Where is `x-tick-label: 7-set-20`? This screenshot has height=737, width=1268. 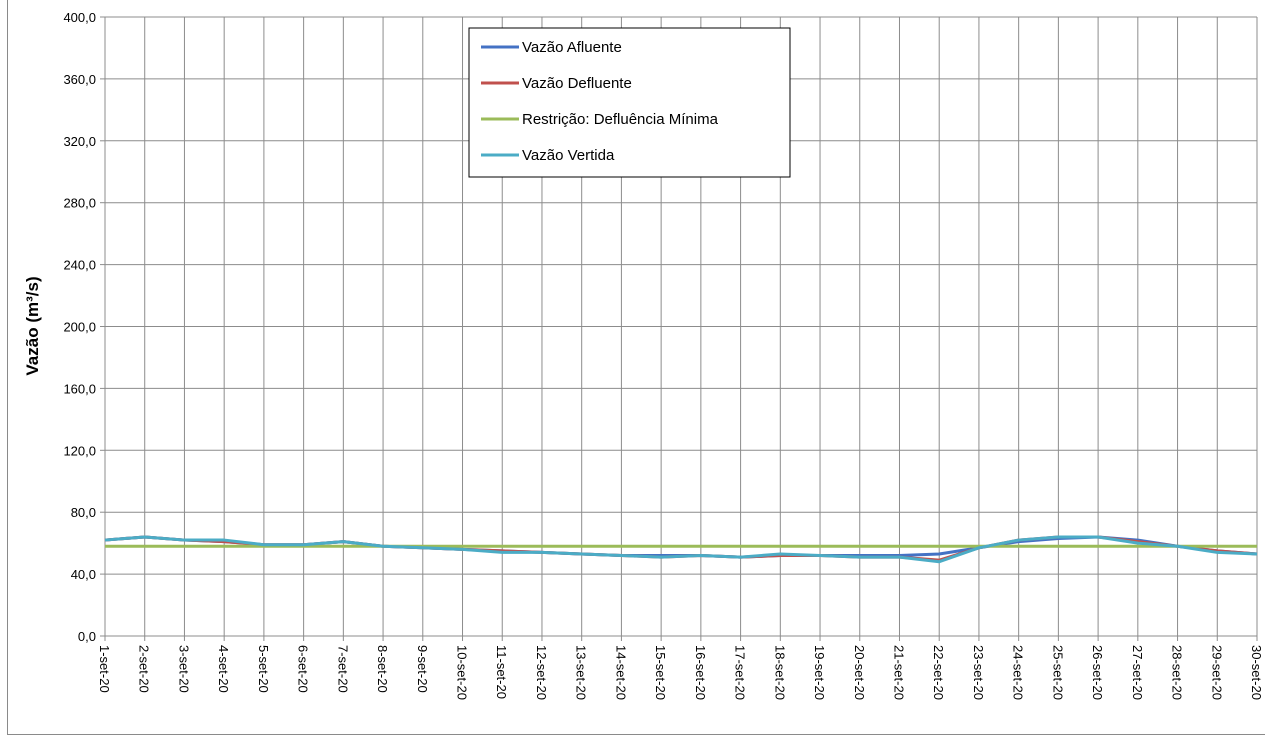
x-tick-label: 7-set-20 is located at coordinates (342, 669).